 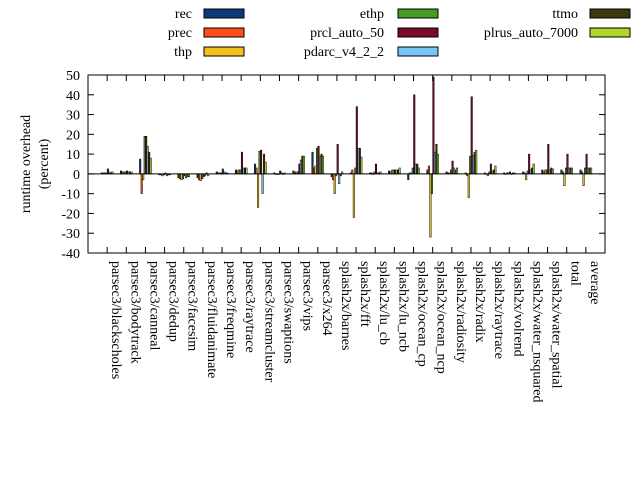 What do you see at coordinates (70, 254) in the screenshot?
I see `y-tick-label: -40` at bounding box center [70, 254].